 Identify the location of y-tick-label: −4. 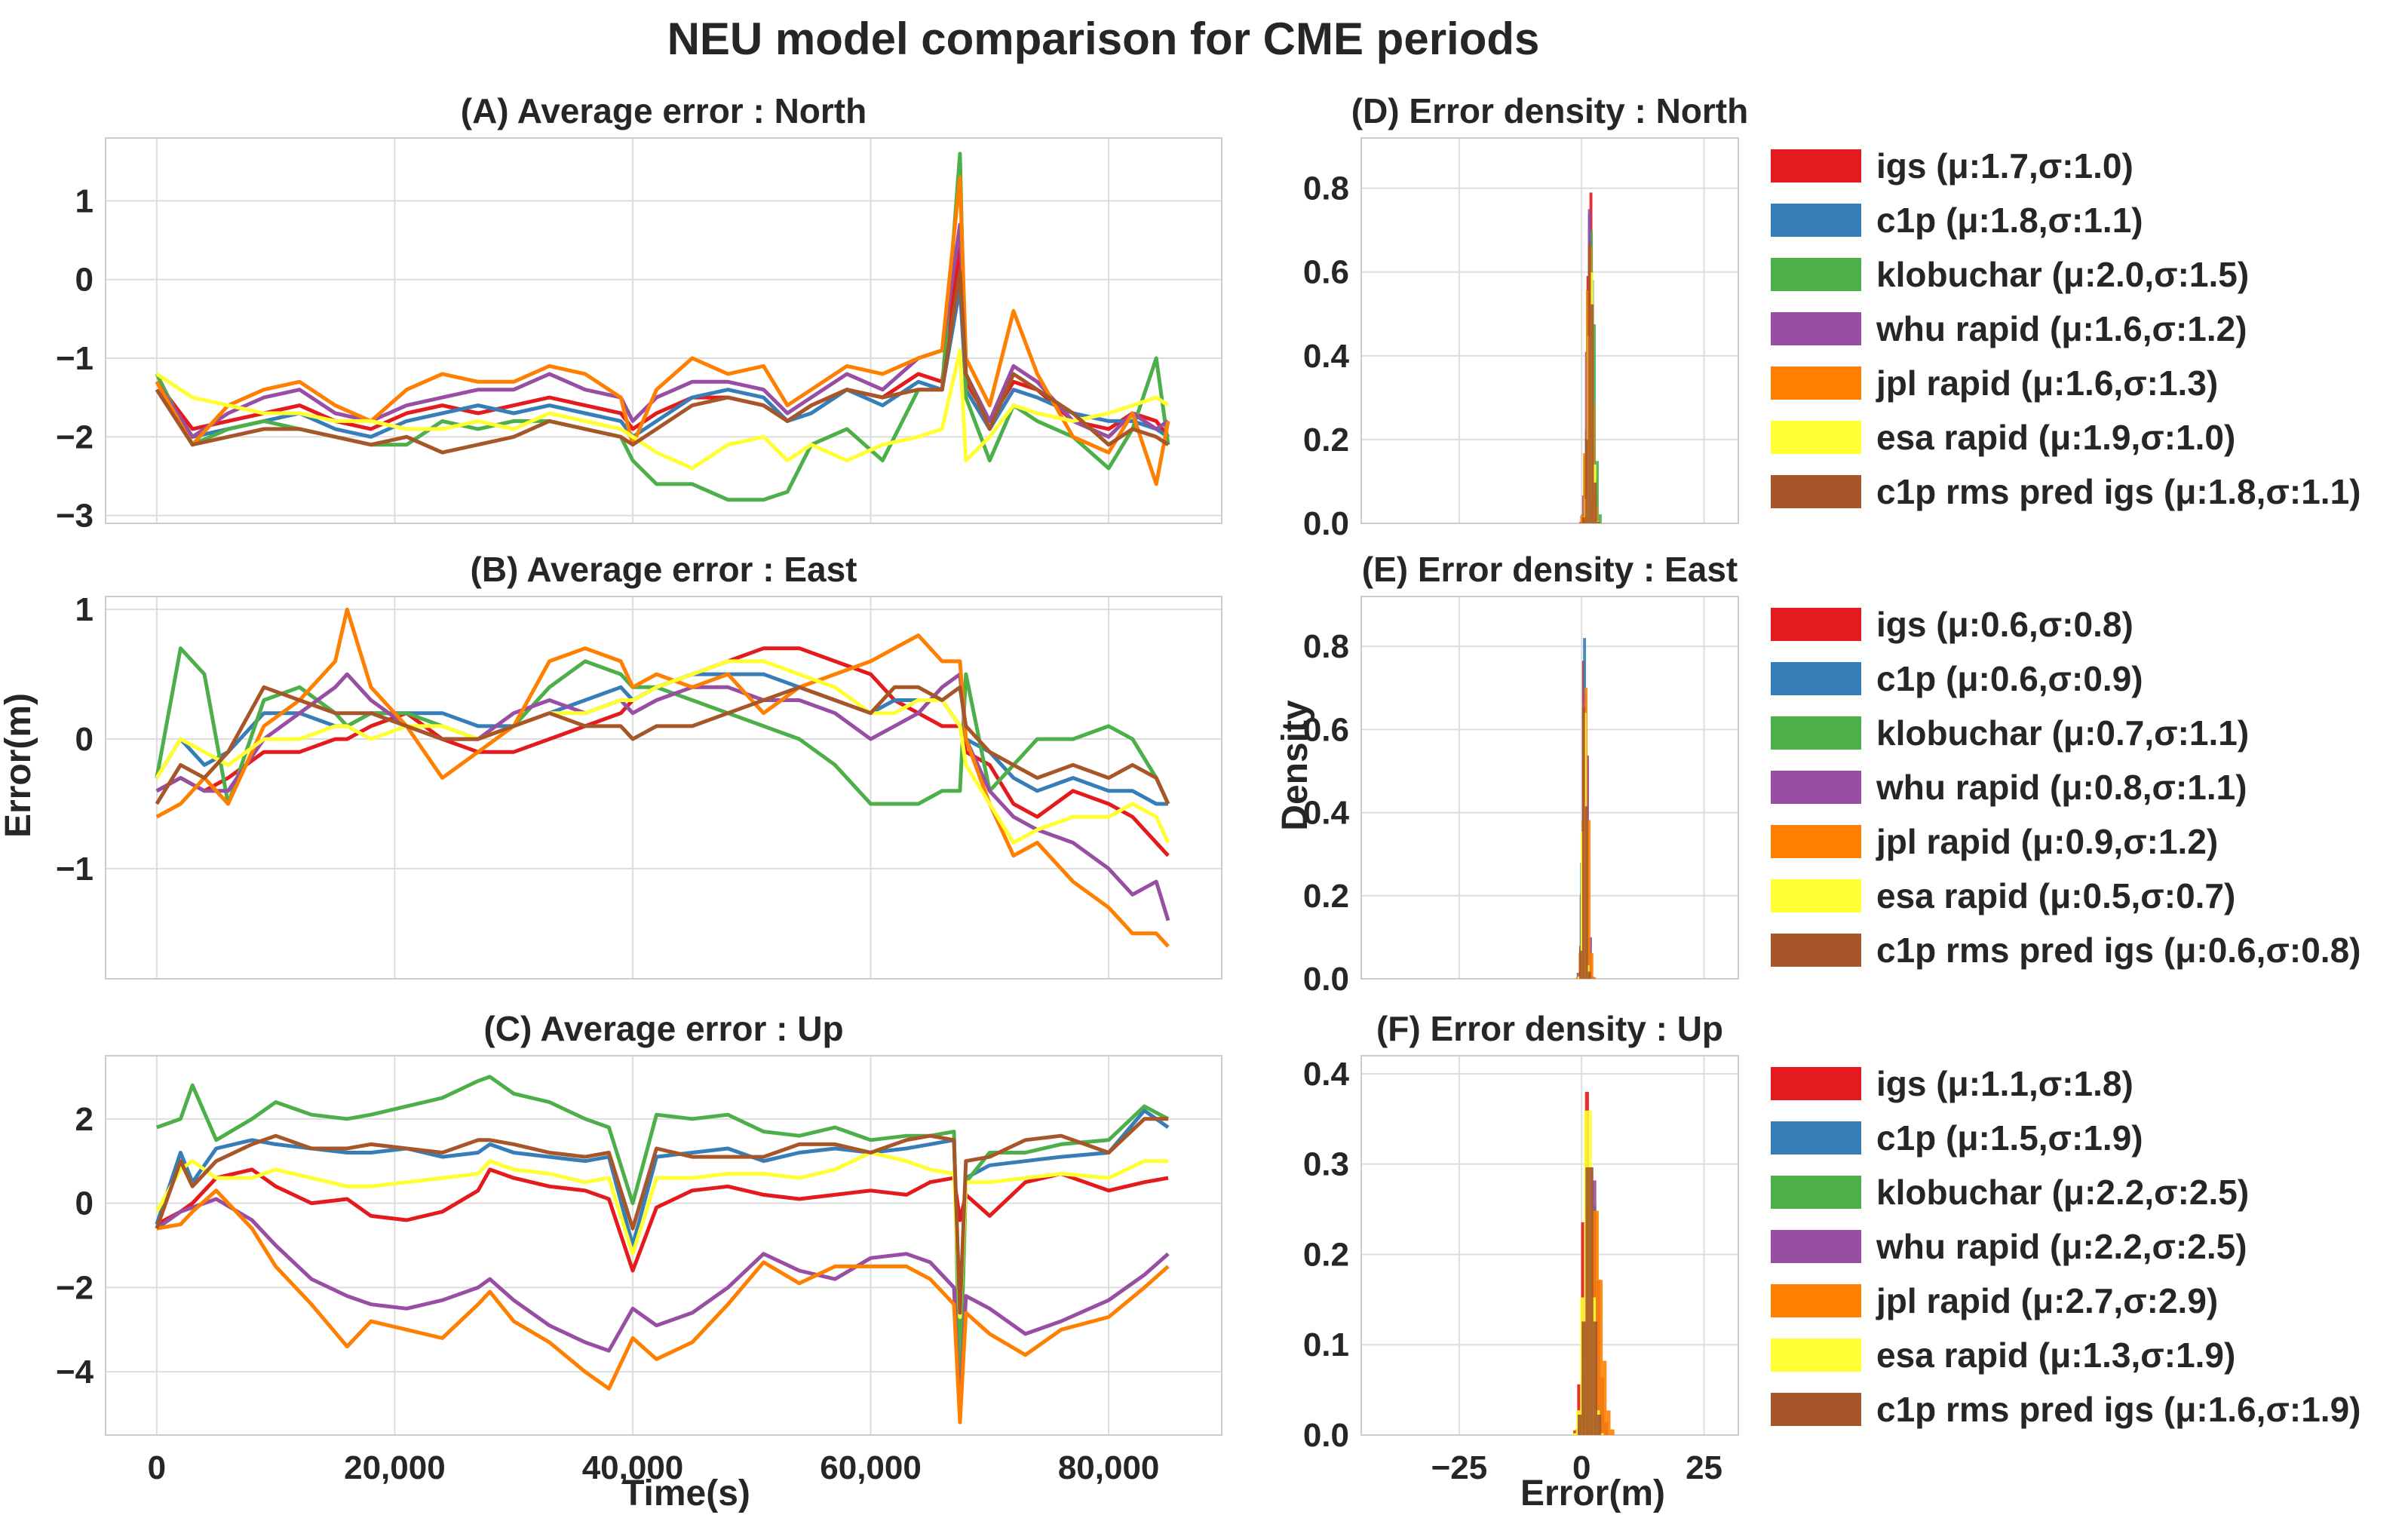
(75, 1372).